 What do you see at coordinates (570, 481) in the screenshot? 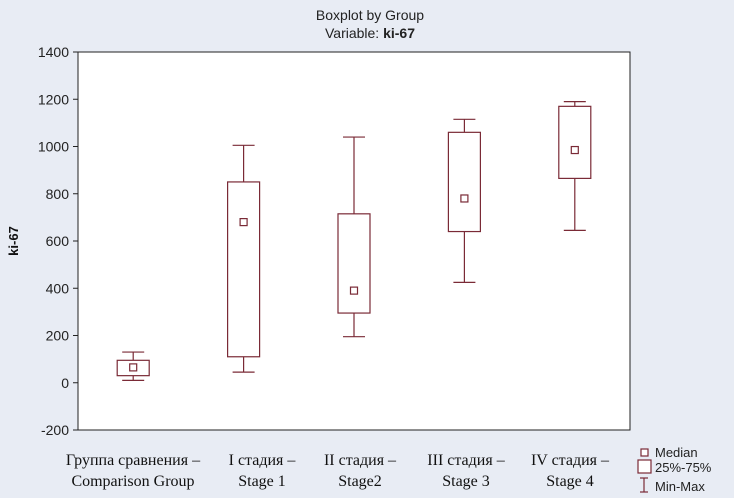
I see `category-label-line2: Stage 4` at bounding box center [570, 481].